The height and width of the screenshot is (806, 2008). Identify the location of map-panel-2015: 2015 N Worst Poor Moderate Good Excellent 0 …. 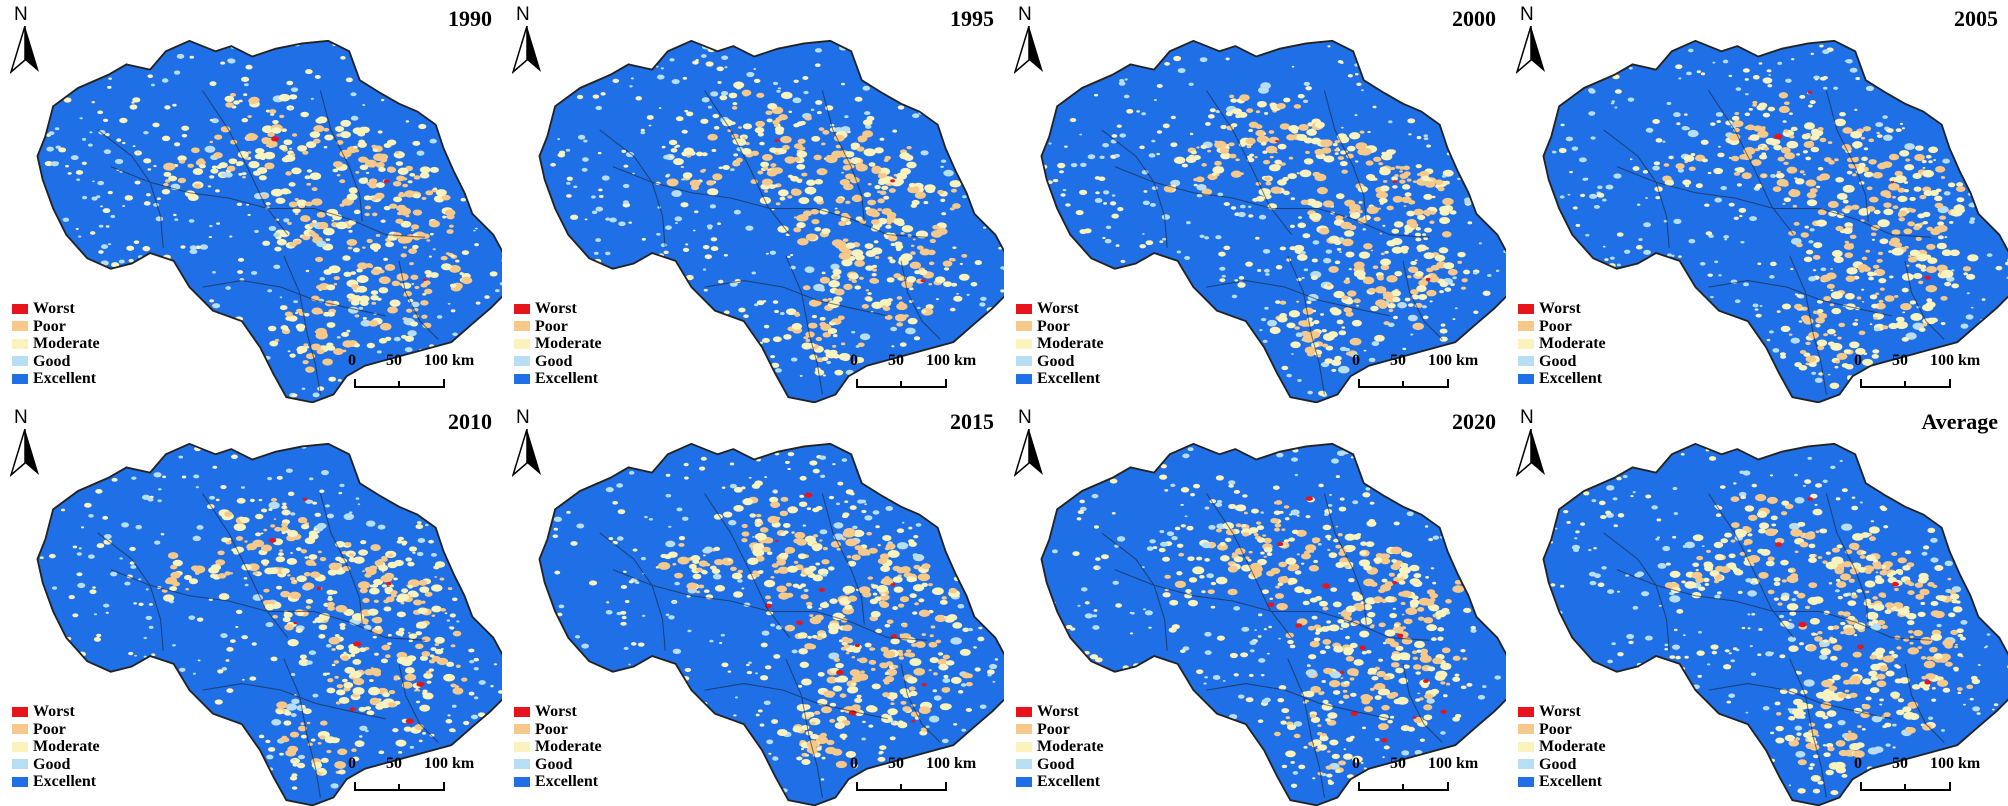
(753, 604).